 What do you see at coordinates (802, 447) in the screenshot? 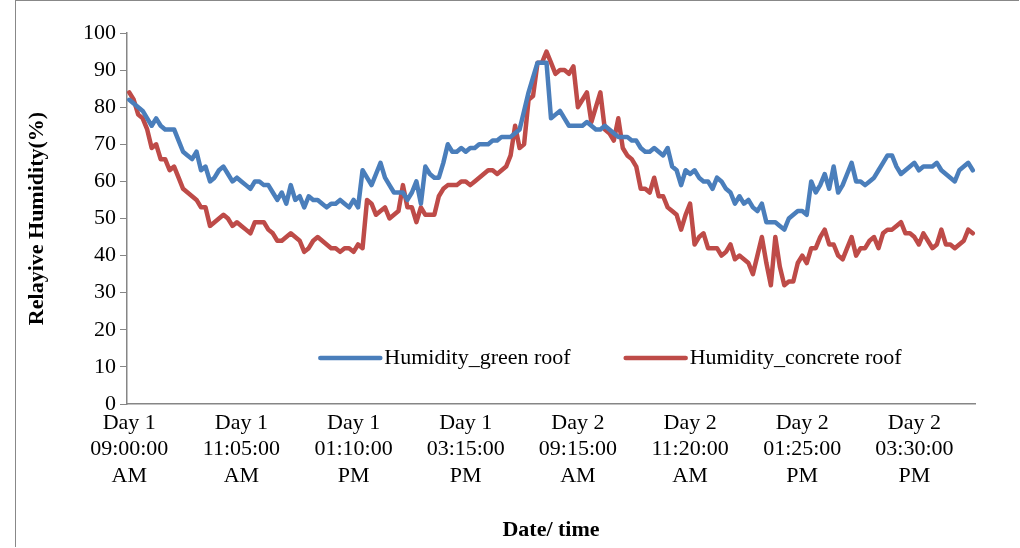
I see `x-tick-label: Day 2 01:25:00 PM` at bounding box center [802, 447].